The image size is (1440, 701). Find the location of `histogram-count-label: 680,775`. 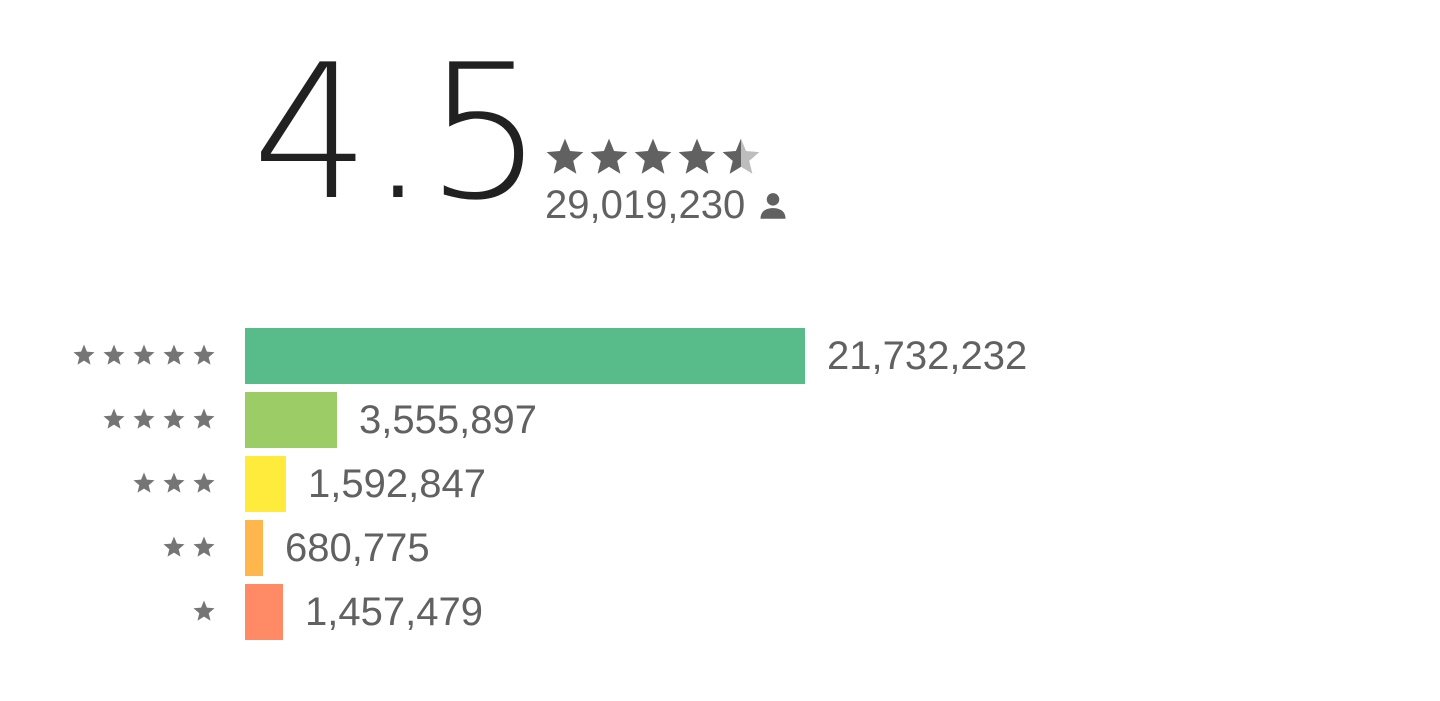

histogram-count-label: 680,775 is located at coordinates (357, 548).